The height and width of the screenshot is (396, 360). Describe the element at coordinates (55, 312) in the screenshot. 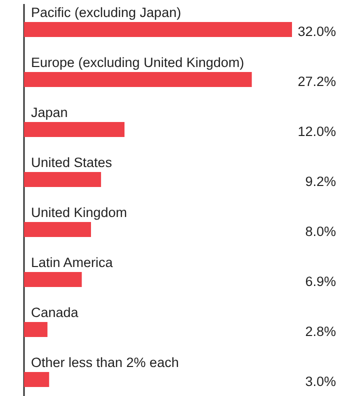

I see `y-tick-label: Canada` at that location.